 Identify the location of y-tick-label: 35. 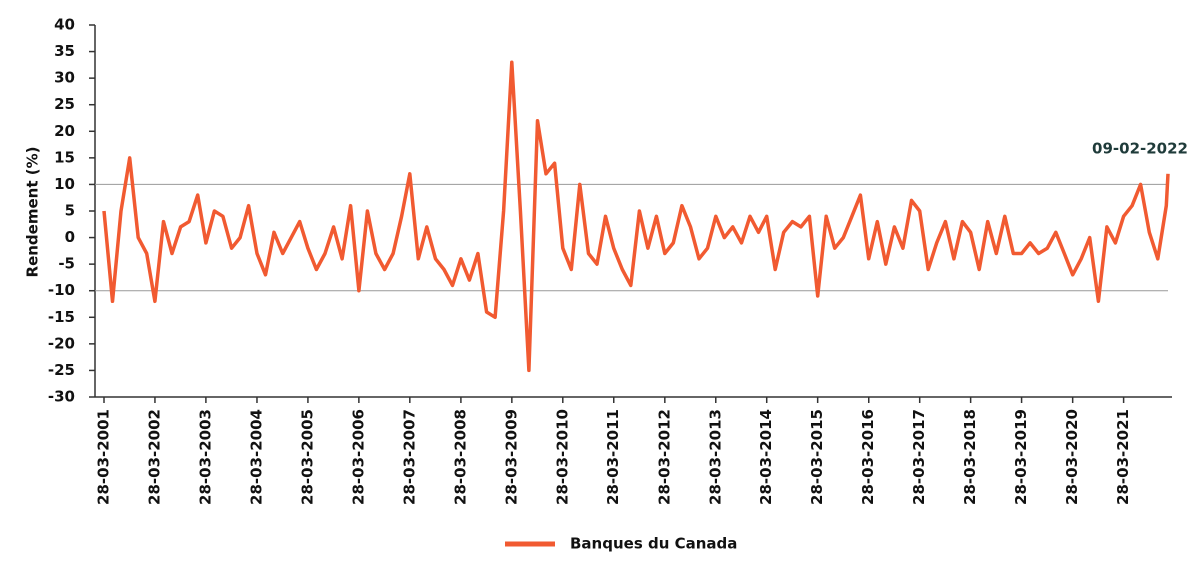
(64, 51).